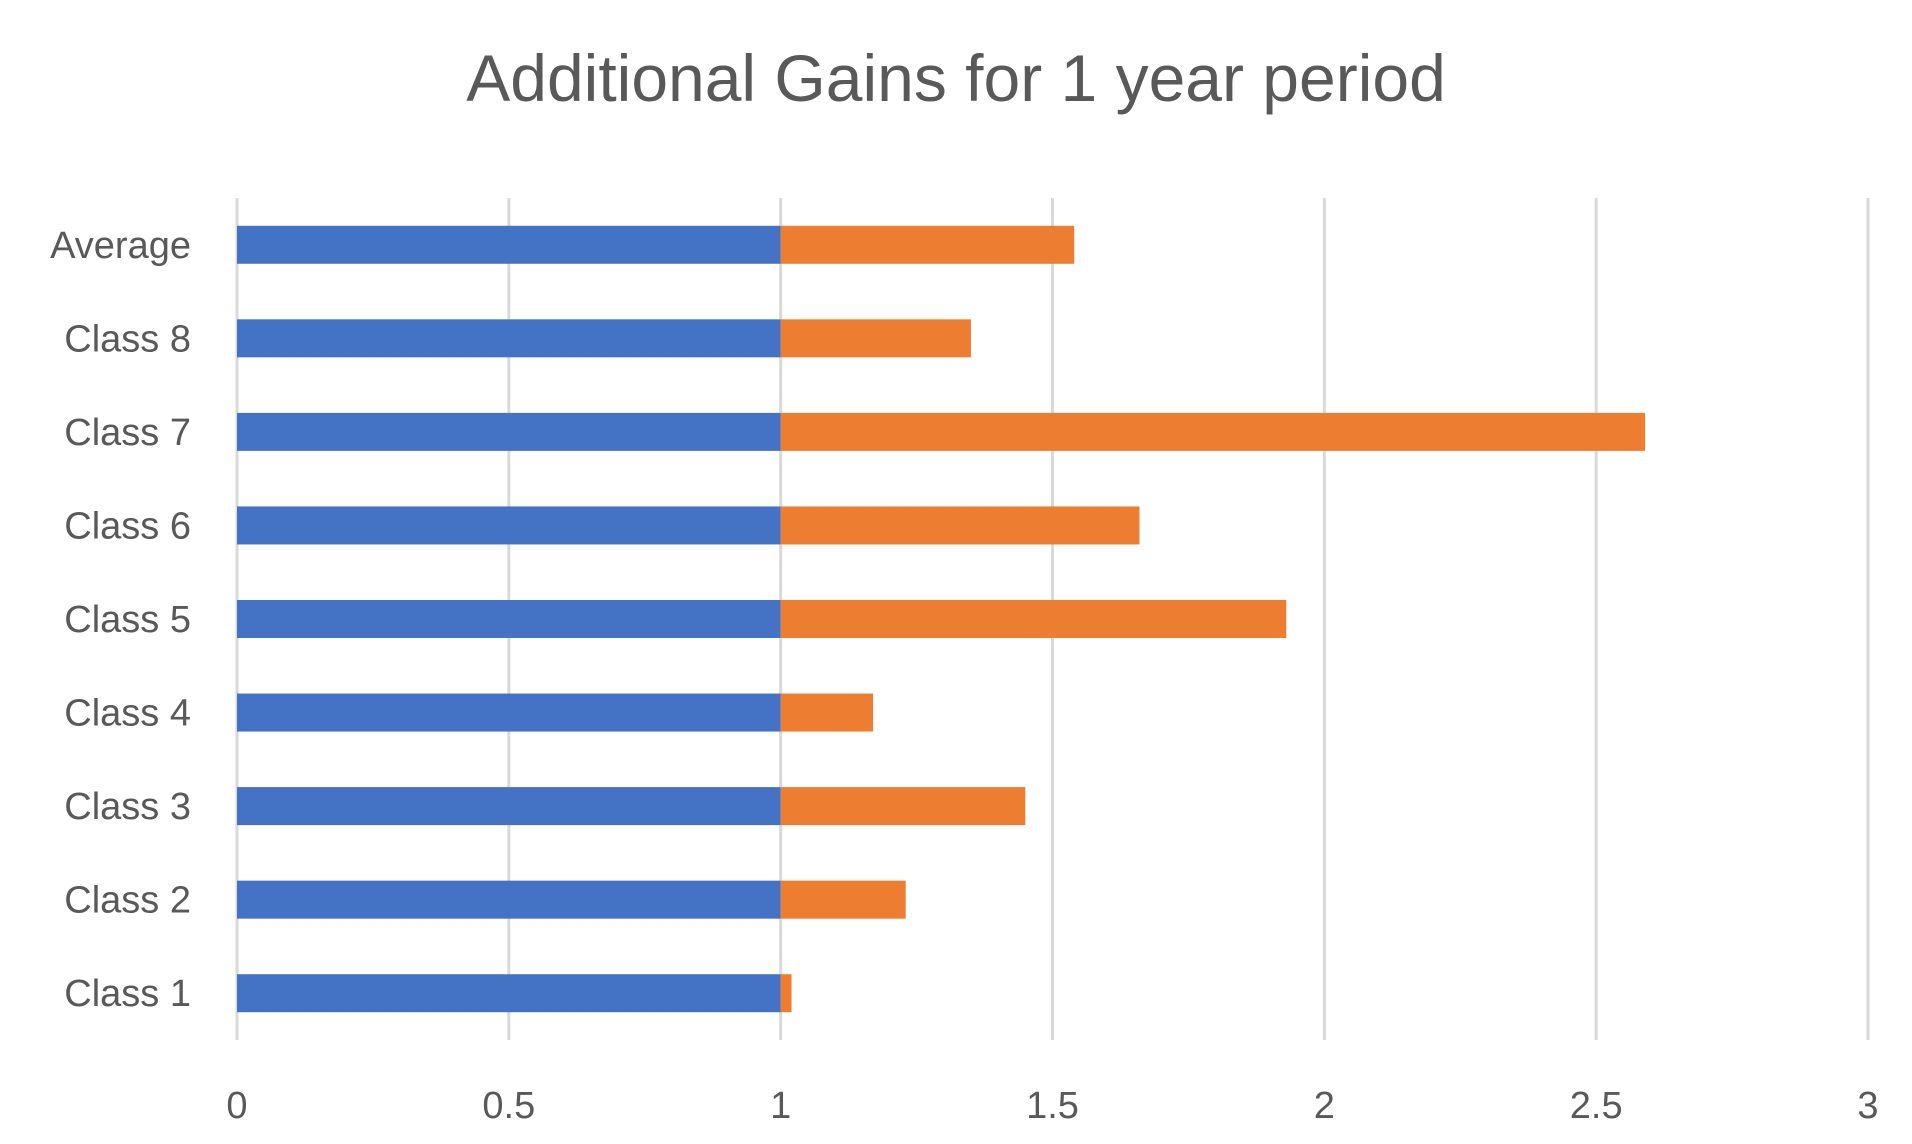 The image size is (1912, 1144). I want to click on x-tick-label: 2, so click(1324, 1106).